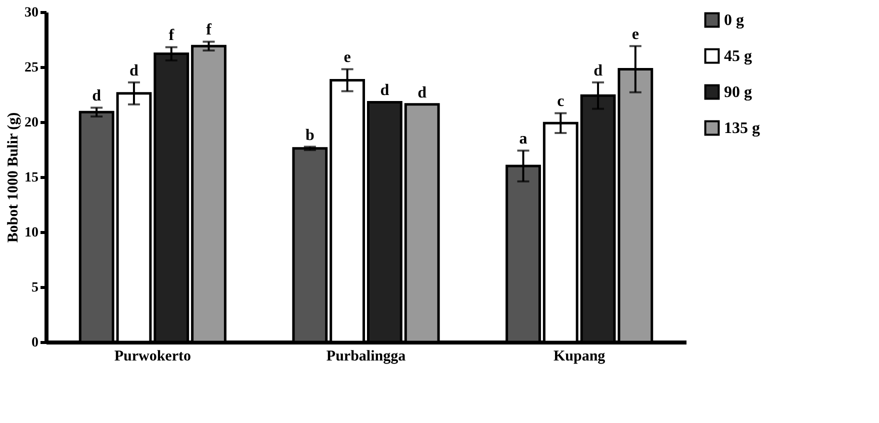  Describe the element at coordinates (31, 123) in the screenshot. I see `y-tick-label: 20` at that location.